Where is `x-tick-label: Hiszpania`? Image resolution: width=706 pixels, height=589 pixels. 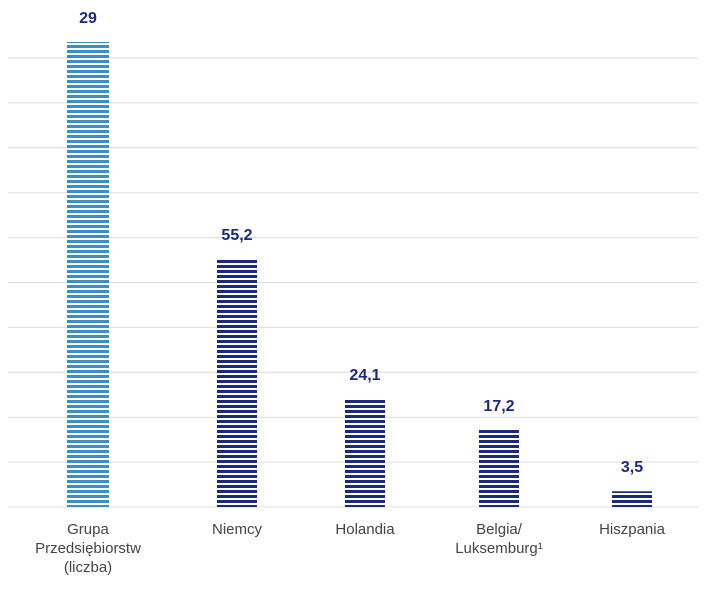
x-tick-label: Hiszpania is located at coordinates (632, 529).